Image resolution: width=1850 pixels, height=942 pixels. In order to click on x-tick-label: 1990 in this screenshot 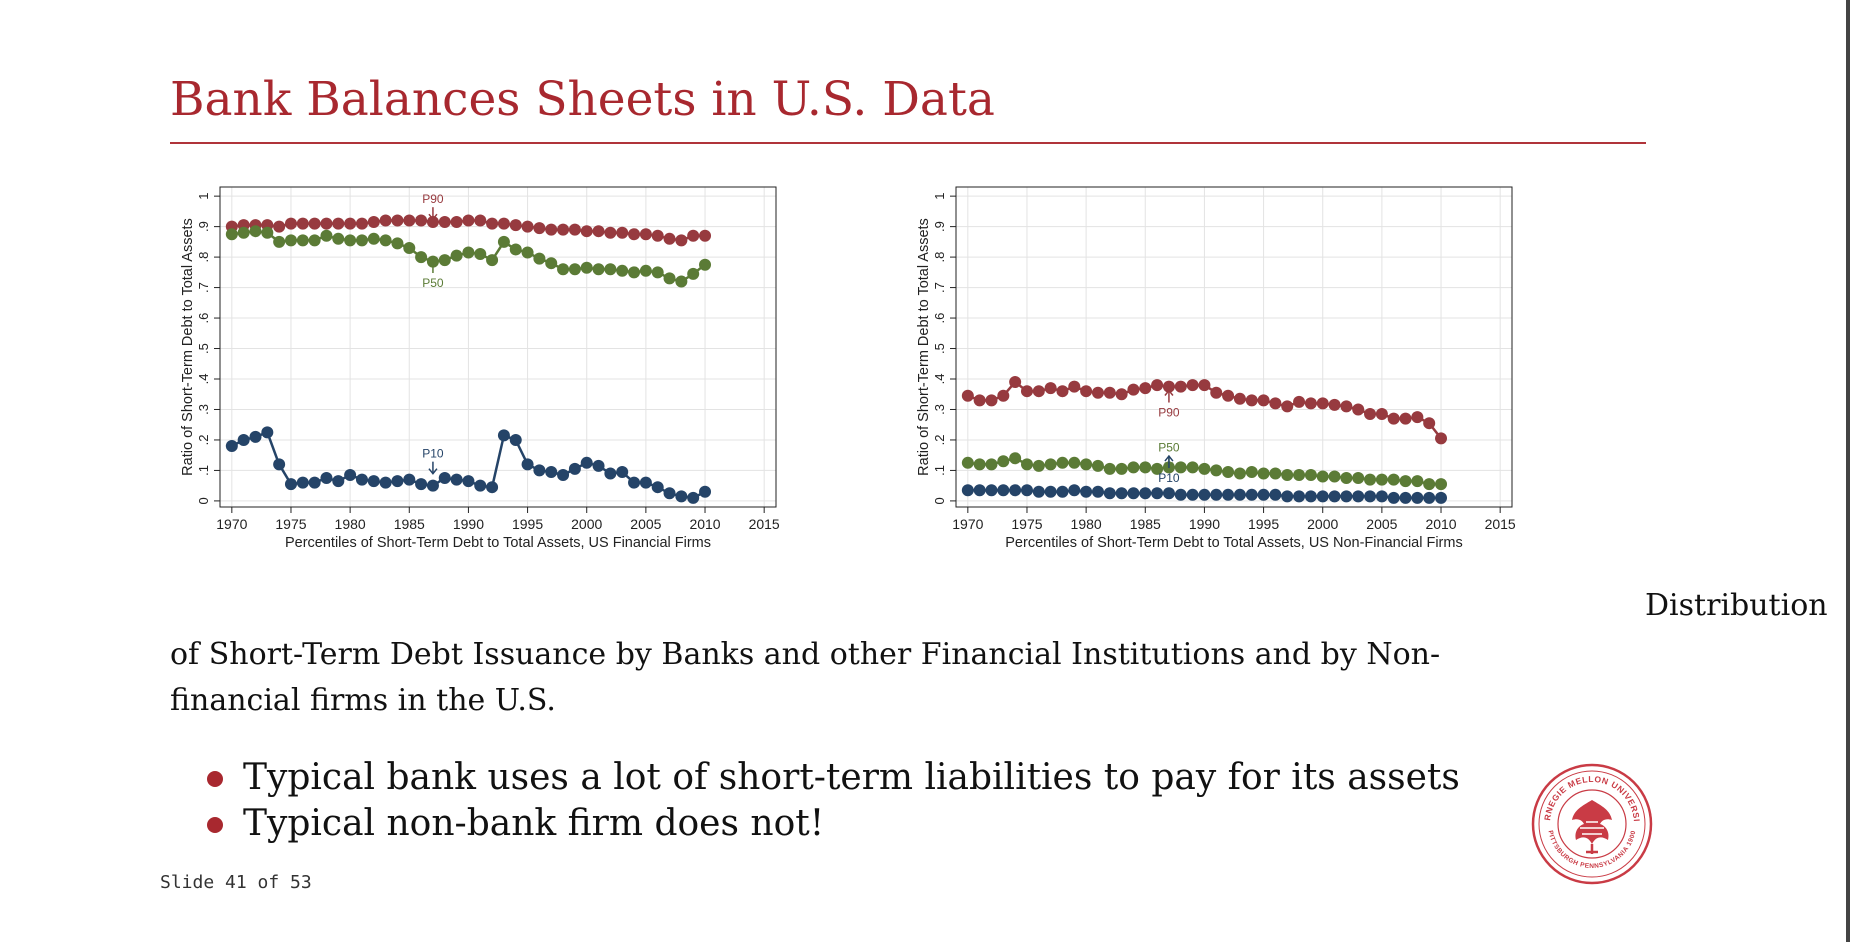, I will do `click(1204, 524)`.